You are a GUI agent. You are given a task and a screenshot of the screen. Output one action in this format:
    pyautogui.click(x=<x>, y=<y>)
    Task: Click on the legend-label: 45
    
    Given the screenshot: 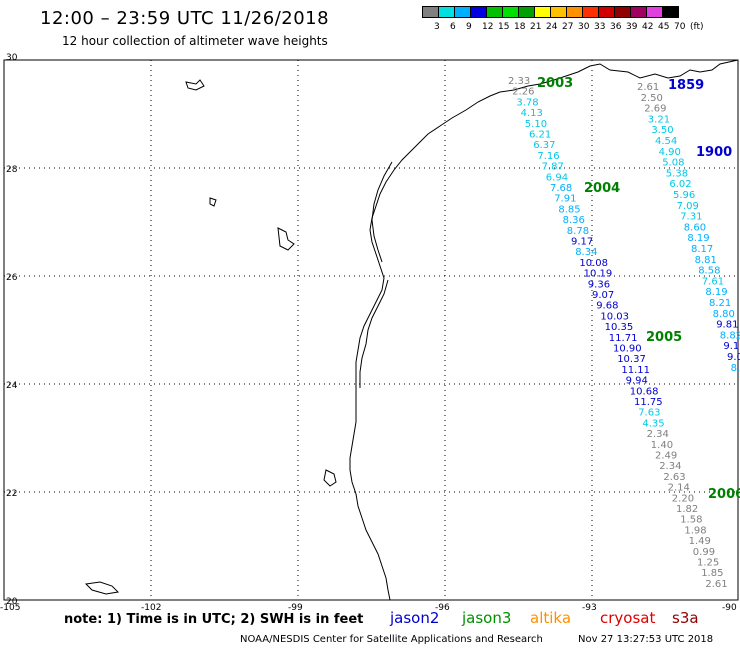 What is the action you would take?
    pyautogui.click(x=664, y=27)
    